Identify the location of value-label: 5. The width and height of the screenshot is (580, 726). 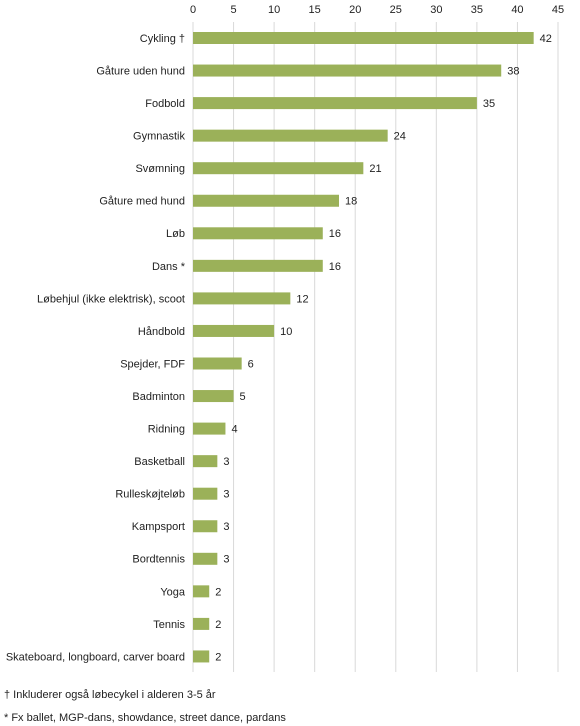
(243, 397).